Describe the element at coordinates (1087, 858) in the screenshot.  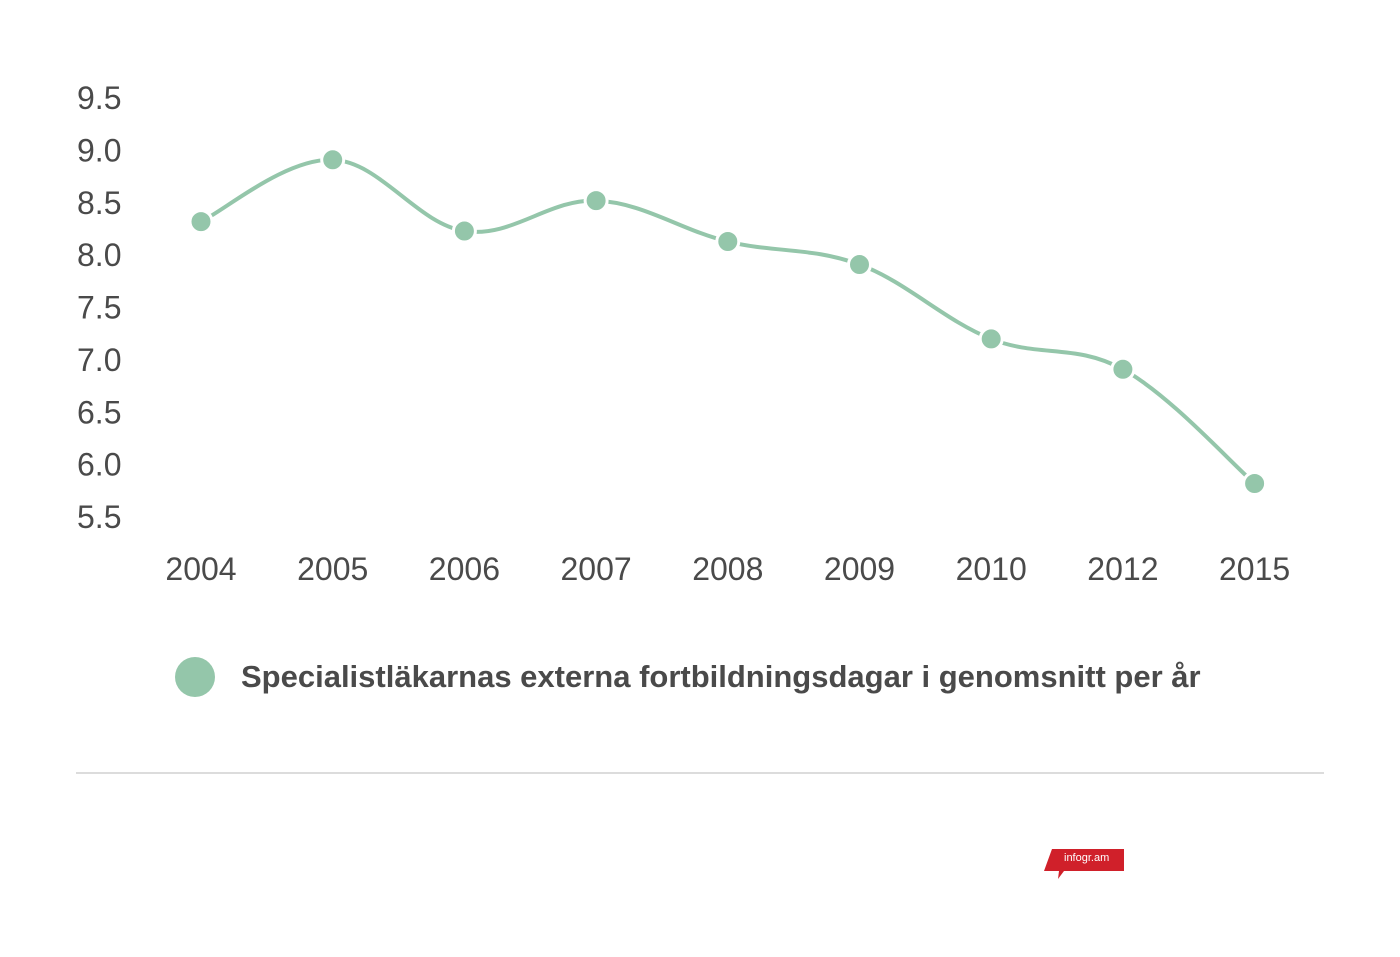
I see `badge-text: infogr.am` at that location.